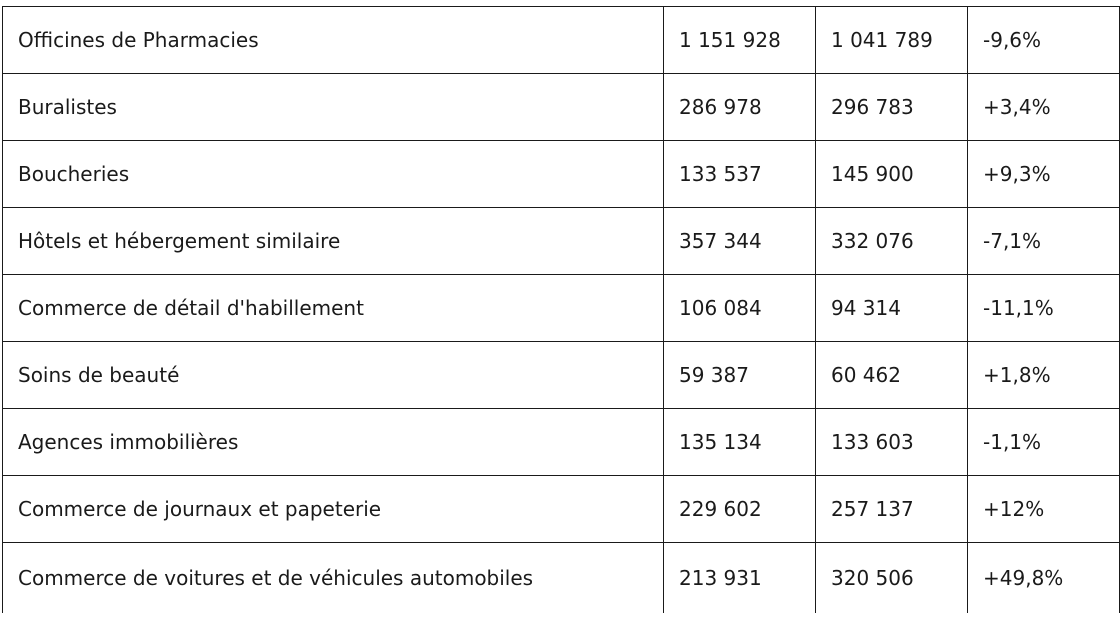 Image resolution: width=1120 pixels, height=629 pixels. I want to click on value-2: 94 314, so click(891, 308).